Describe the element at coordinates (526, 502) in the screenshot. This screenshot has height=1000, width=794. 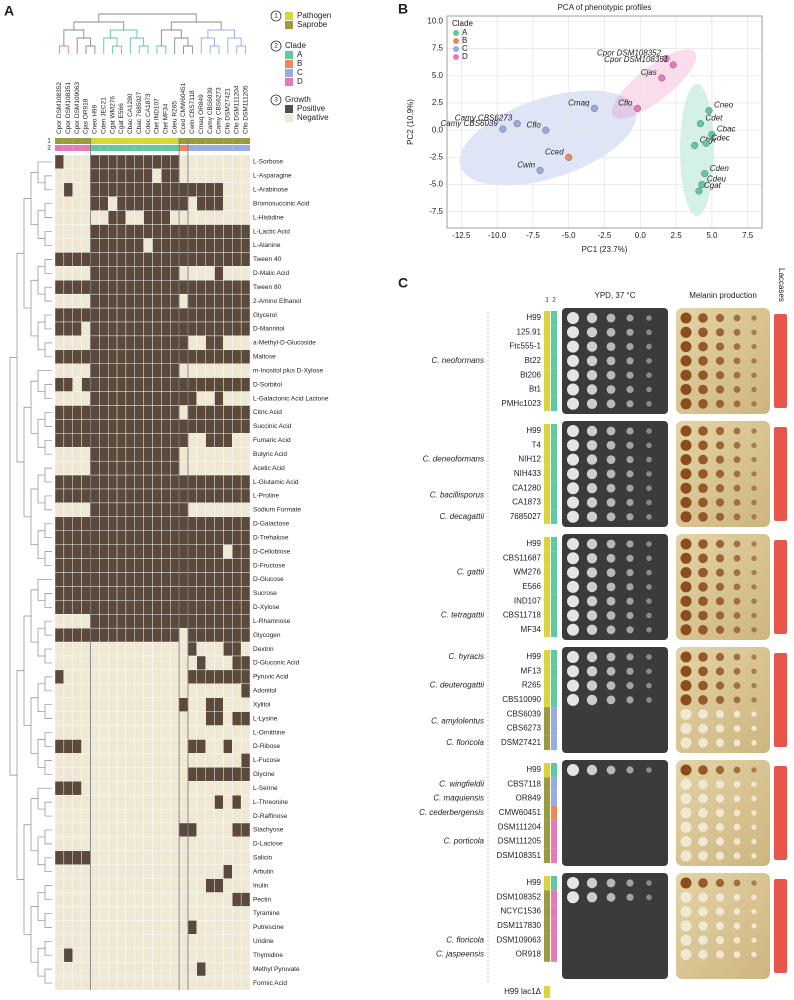
I see `strain-label: CA1873` at that location.